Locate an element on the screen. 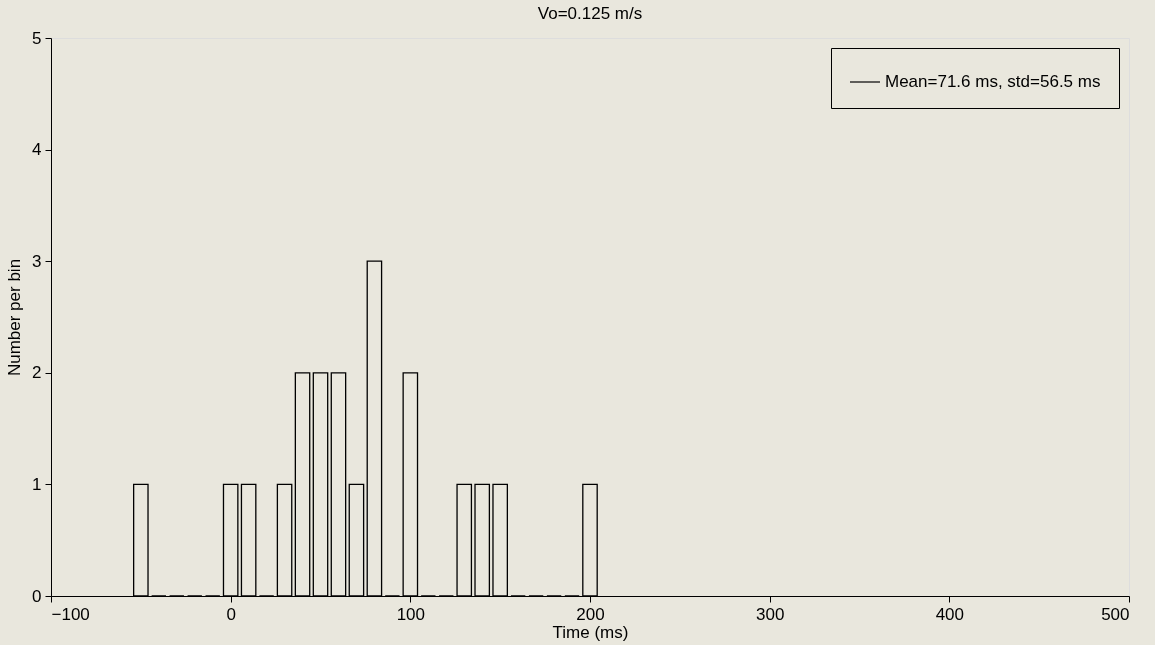 Image resolution: width=1163 pixels, height=653 pixels. y-axis-title: Number per bin is located at coordinates (15, 317).